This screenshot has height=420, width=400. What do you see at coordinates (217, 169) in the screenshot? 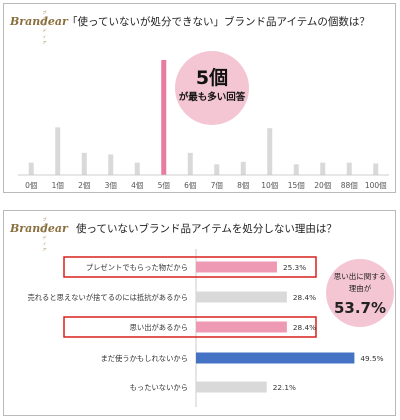
I see `bar-7個` at bounding box center [217, 169].